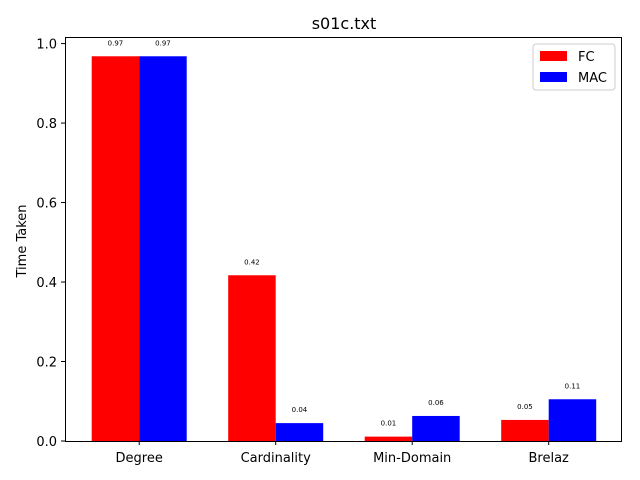 Image resolution: width=640 pixels, height=480 pixels. I want to click on data-label-fc-cardinality: 0.42, so click(252, 262).